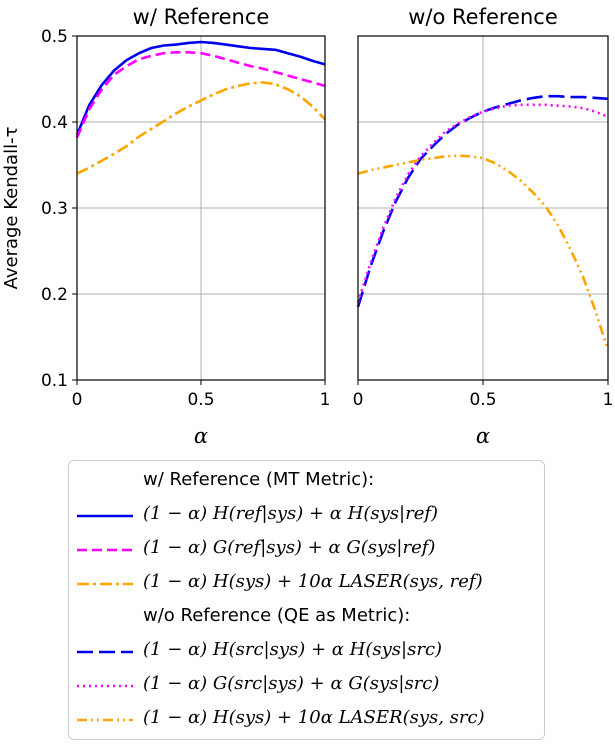 The image size is (615, 744). I want to click on legend-entry: (1 − α) H(ref|sys) + α H(sys|ref), so click(307, 516).